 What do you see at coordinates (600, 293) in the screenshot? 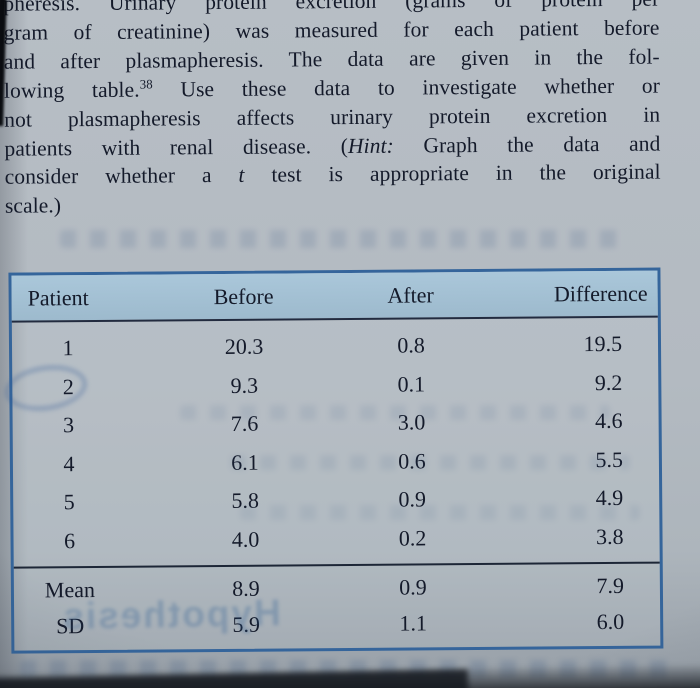
I see `column-header-difference: Difference` at bounding box center [600, 293].